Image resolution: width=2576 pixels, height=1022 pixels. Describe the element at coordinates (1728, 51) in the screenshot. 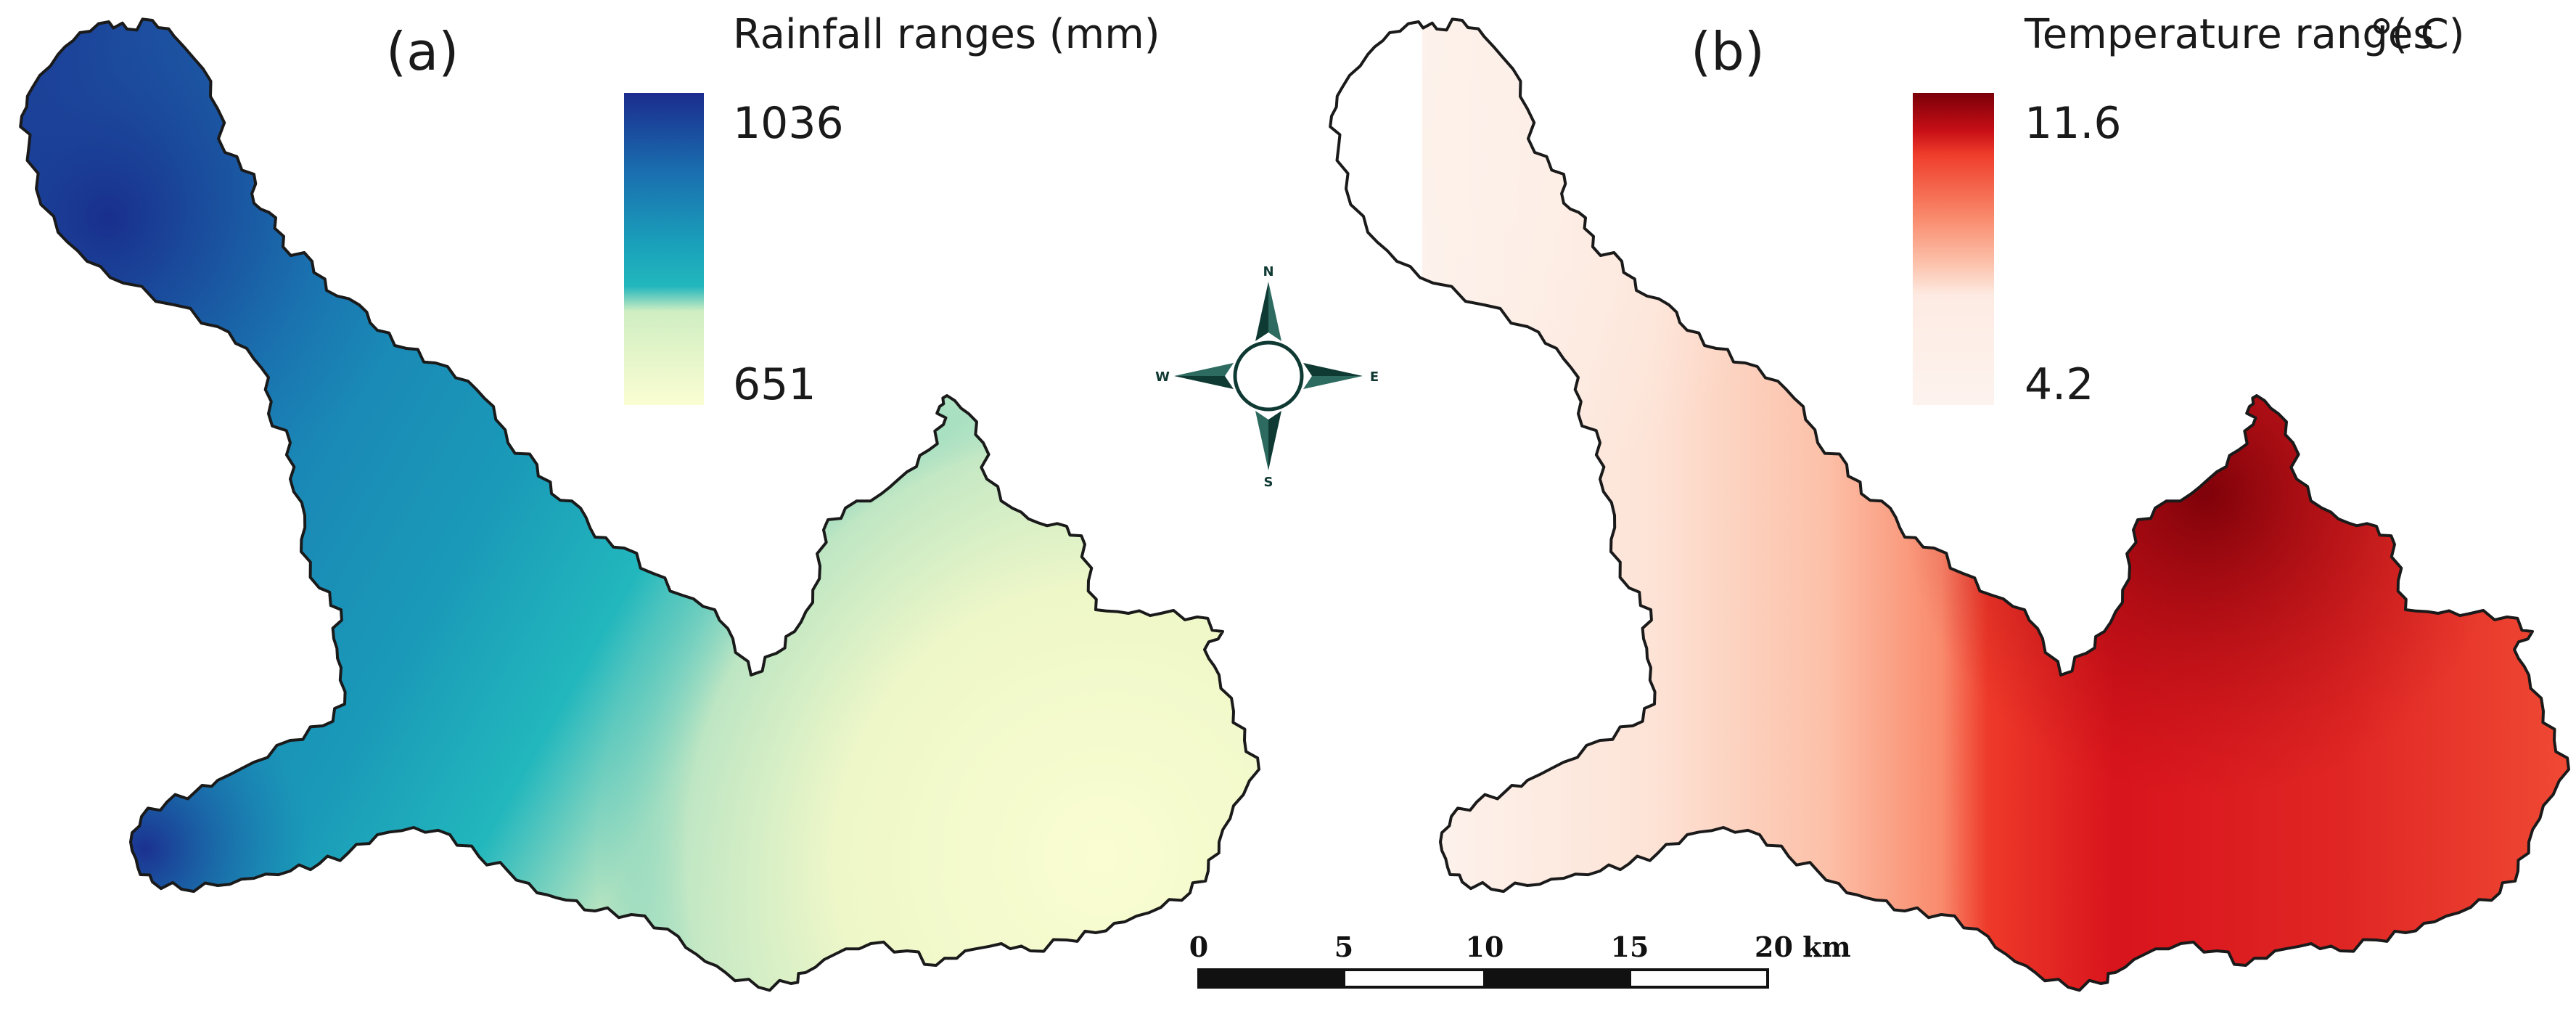

I see `panel-label-b: (b)` at that location.